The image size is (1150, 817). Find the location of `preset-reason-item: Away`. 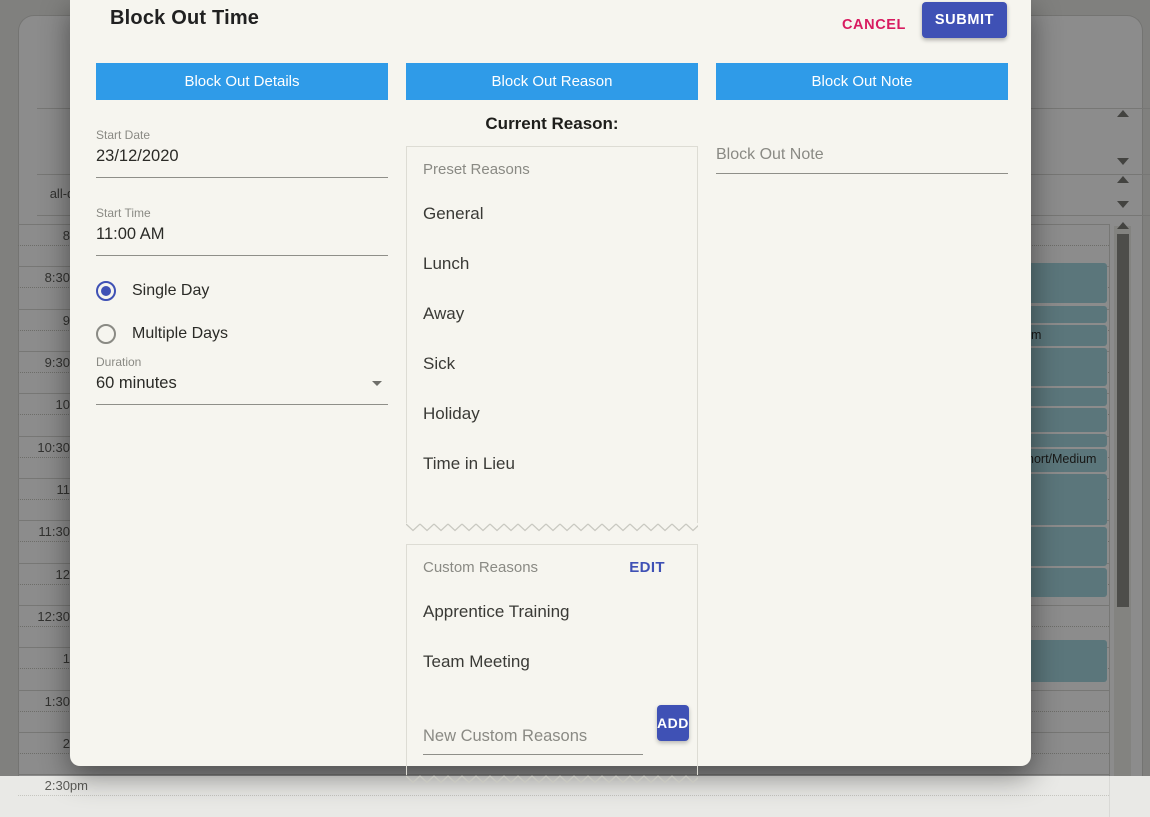

preset-reason-item: Away is located at coordinates (552, 314).